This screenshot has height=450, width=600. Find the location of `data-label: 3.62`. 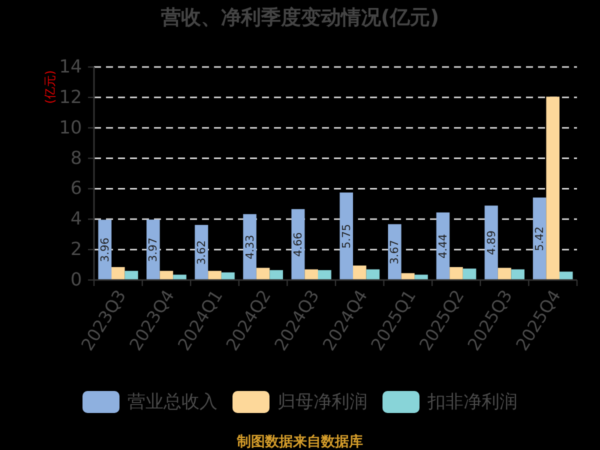

data-label: 3.62 is located at coordinates (201, 252).